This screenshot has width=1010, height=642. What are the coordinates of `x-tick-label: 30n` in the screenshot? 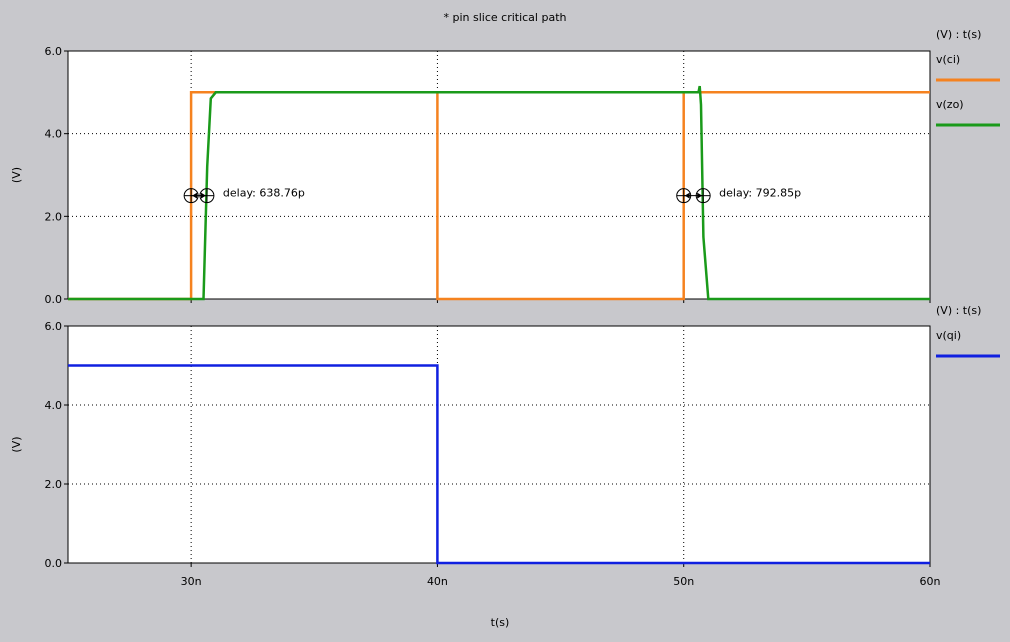 It's located at (191, 581).